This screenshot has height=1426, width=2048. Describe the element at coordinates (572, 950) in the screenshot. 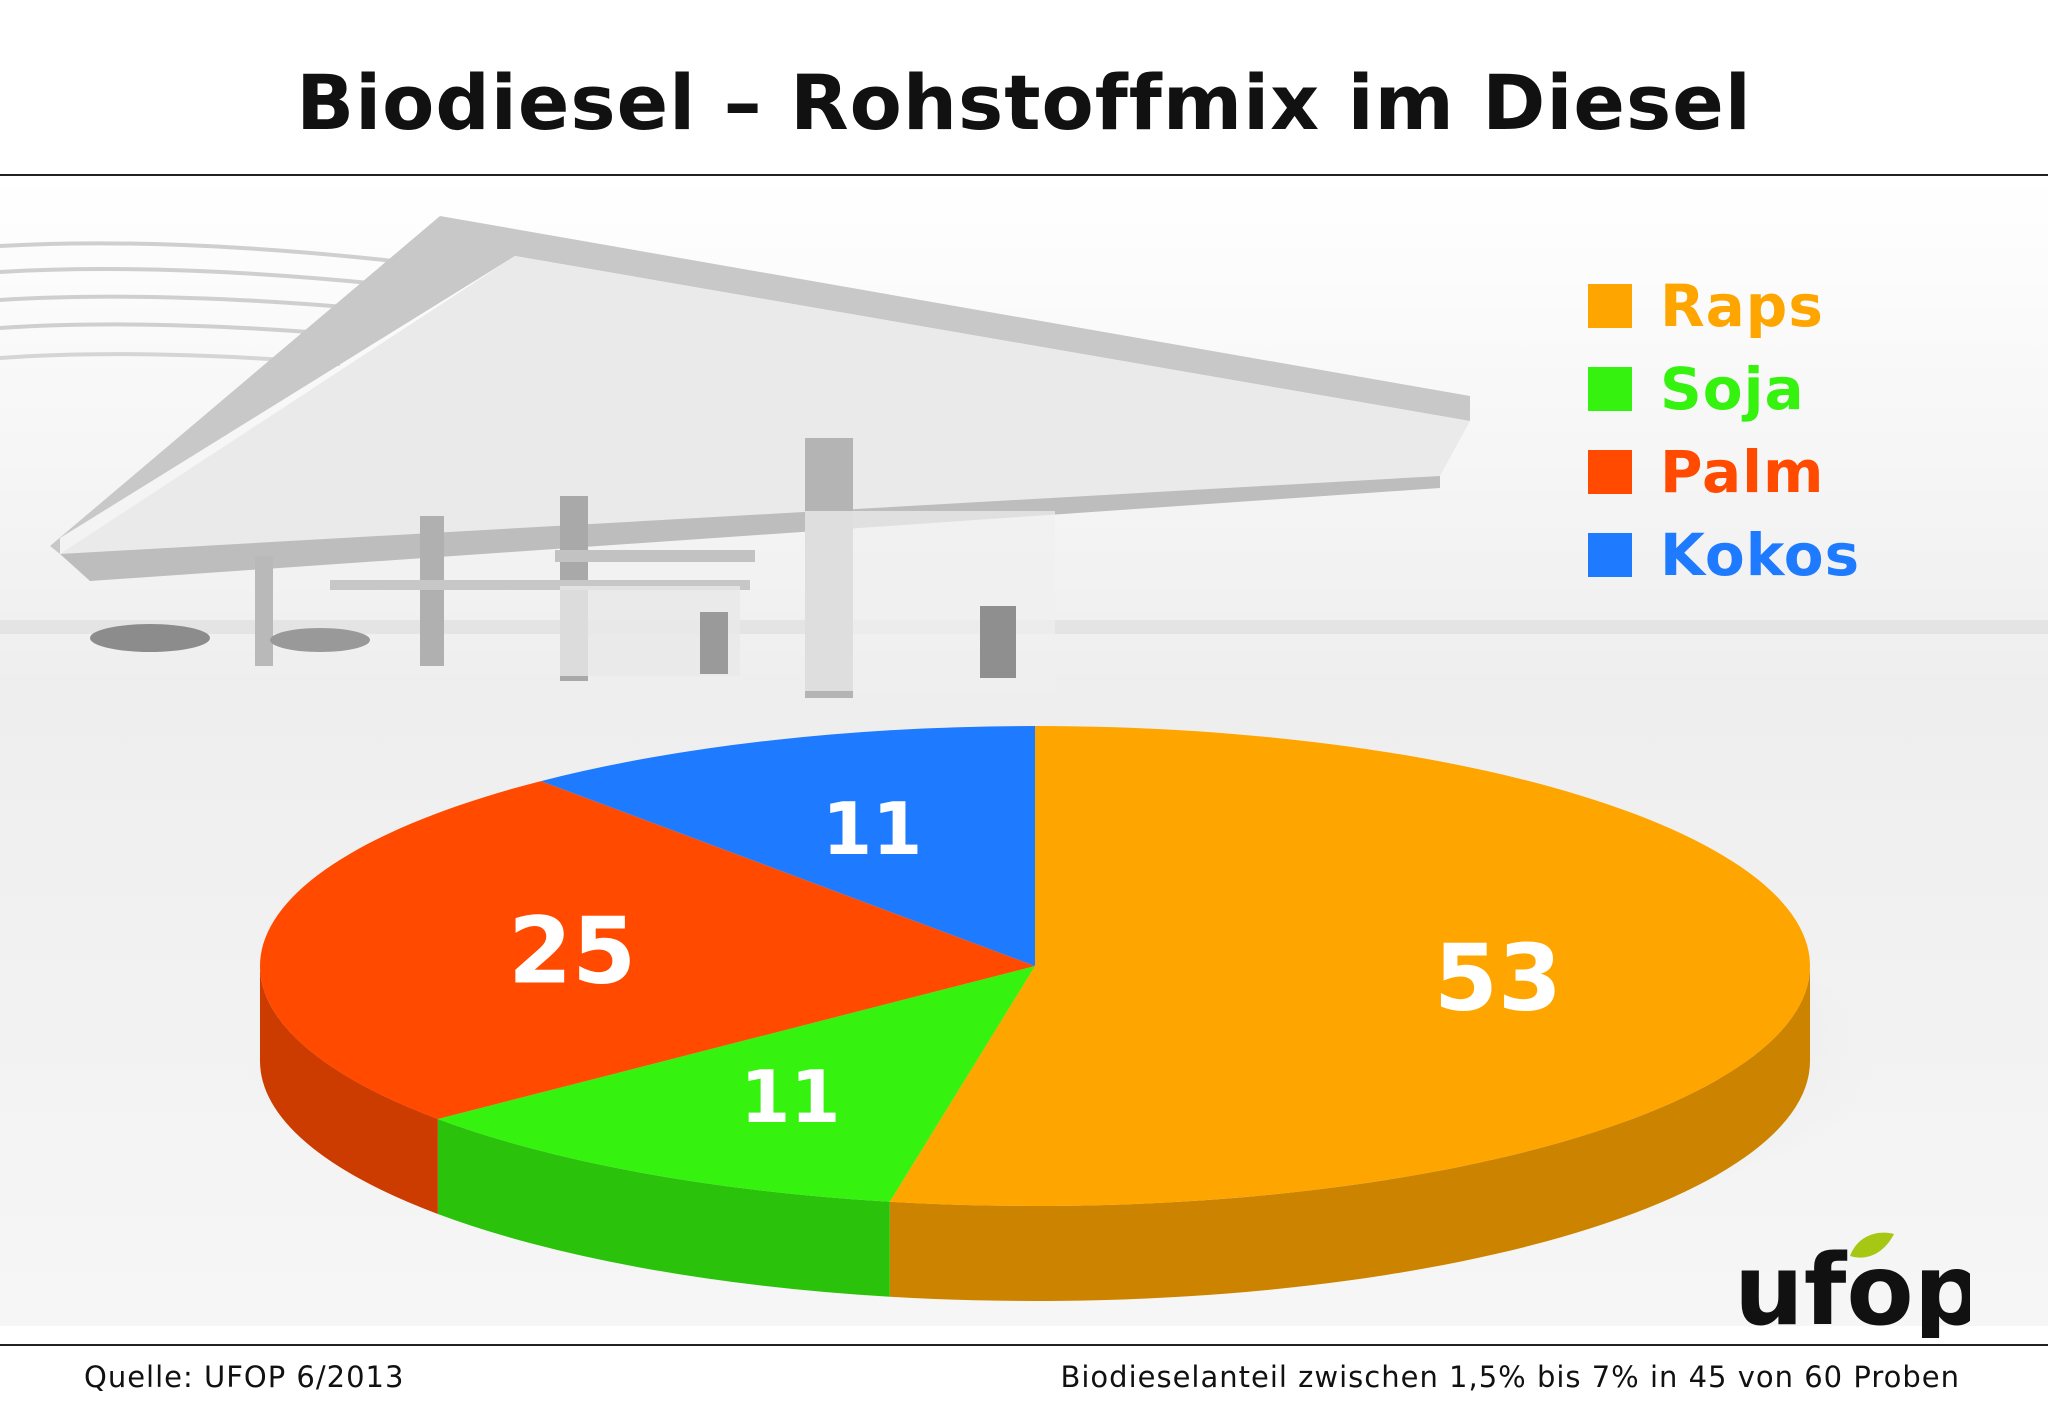

I see `pie-label-palm: 25` at that location.